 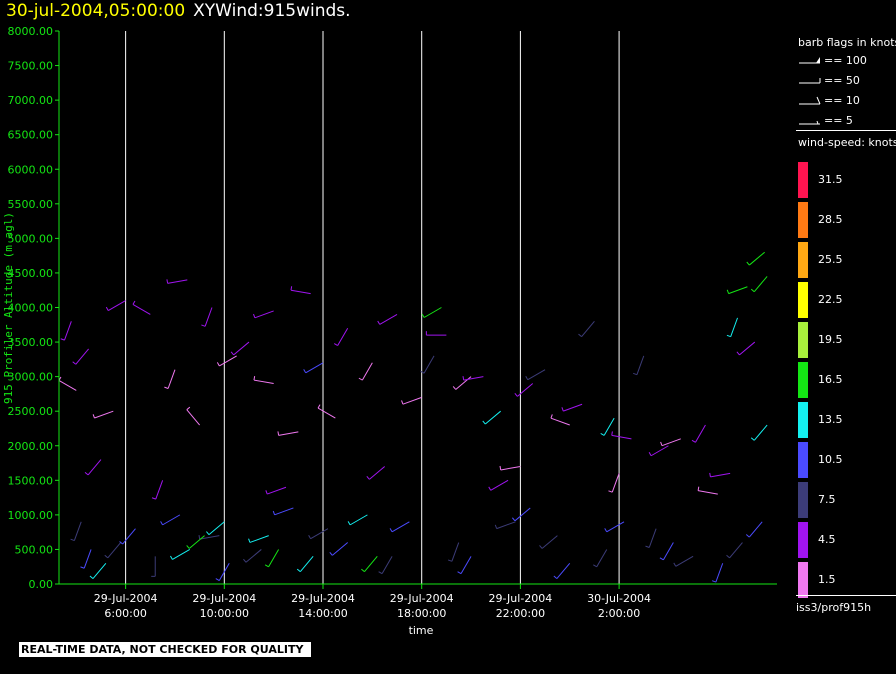 What do you see at coordinates (829, 80) in the screenshot?
I see `barb-50-entry: == 50` at bounding box center [829, 80].